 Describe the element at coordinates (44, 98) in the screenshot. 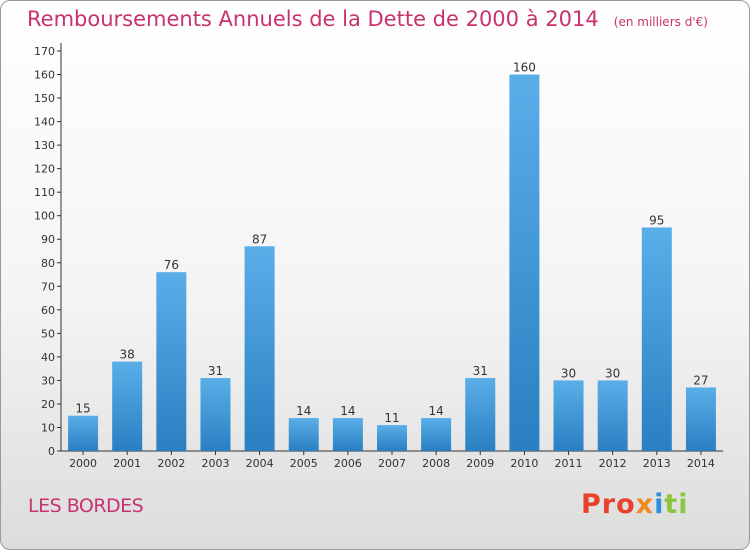

I see `y-tick-label: 150` at that location.